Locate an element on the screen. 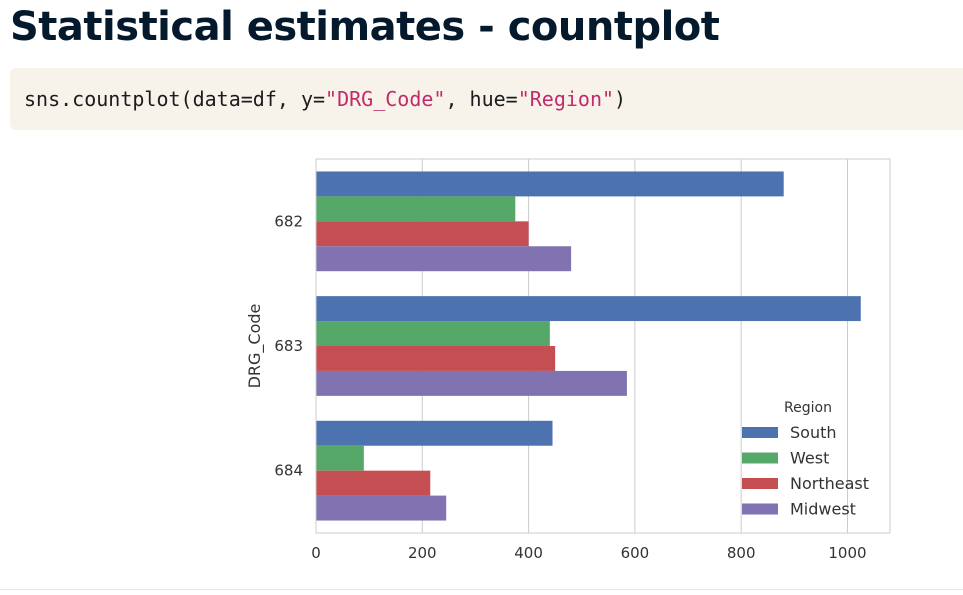 This screenshot has width=963, height=595. bottom-divider is located at coordinates (481, 589).